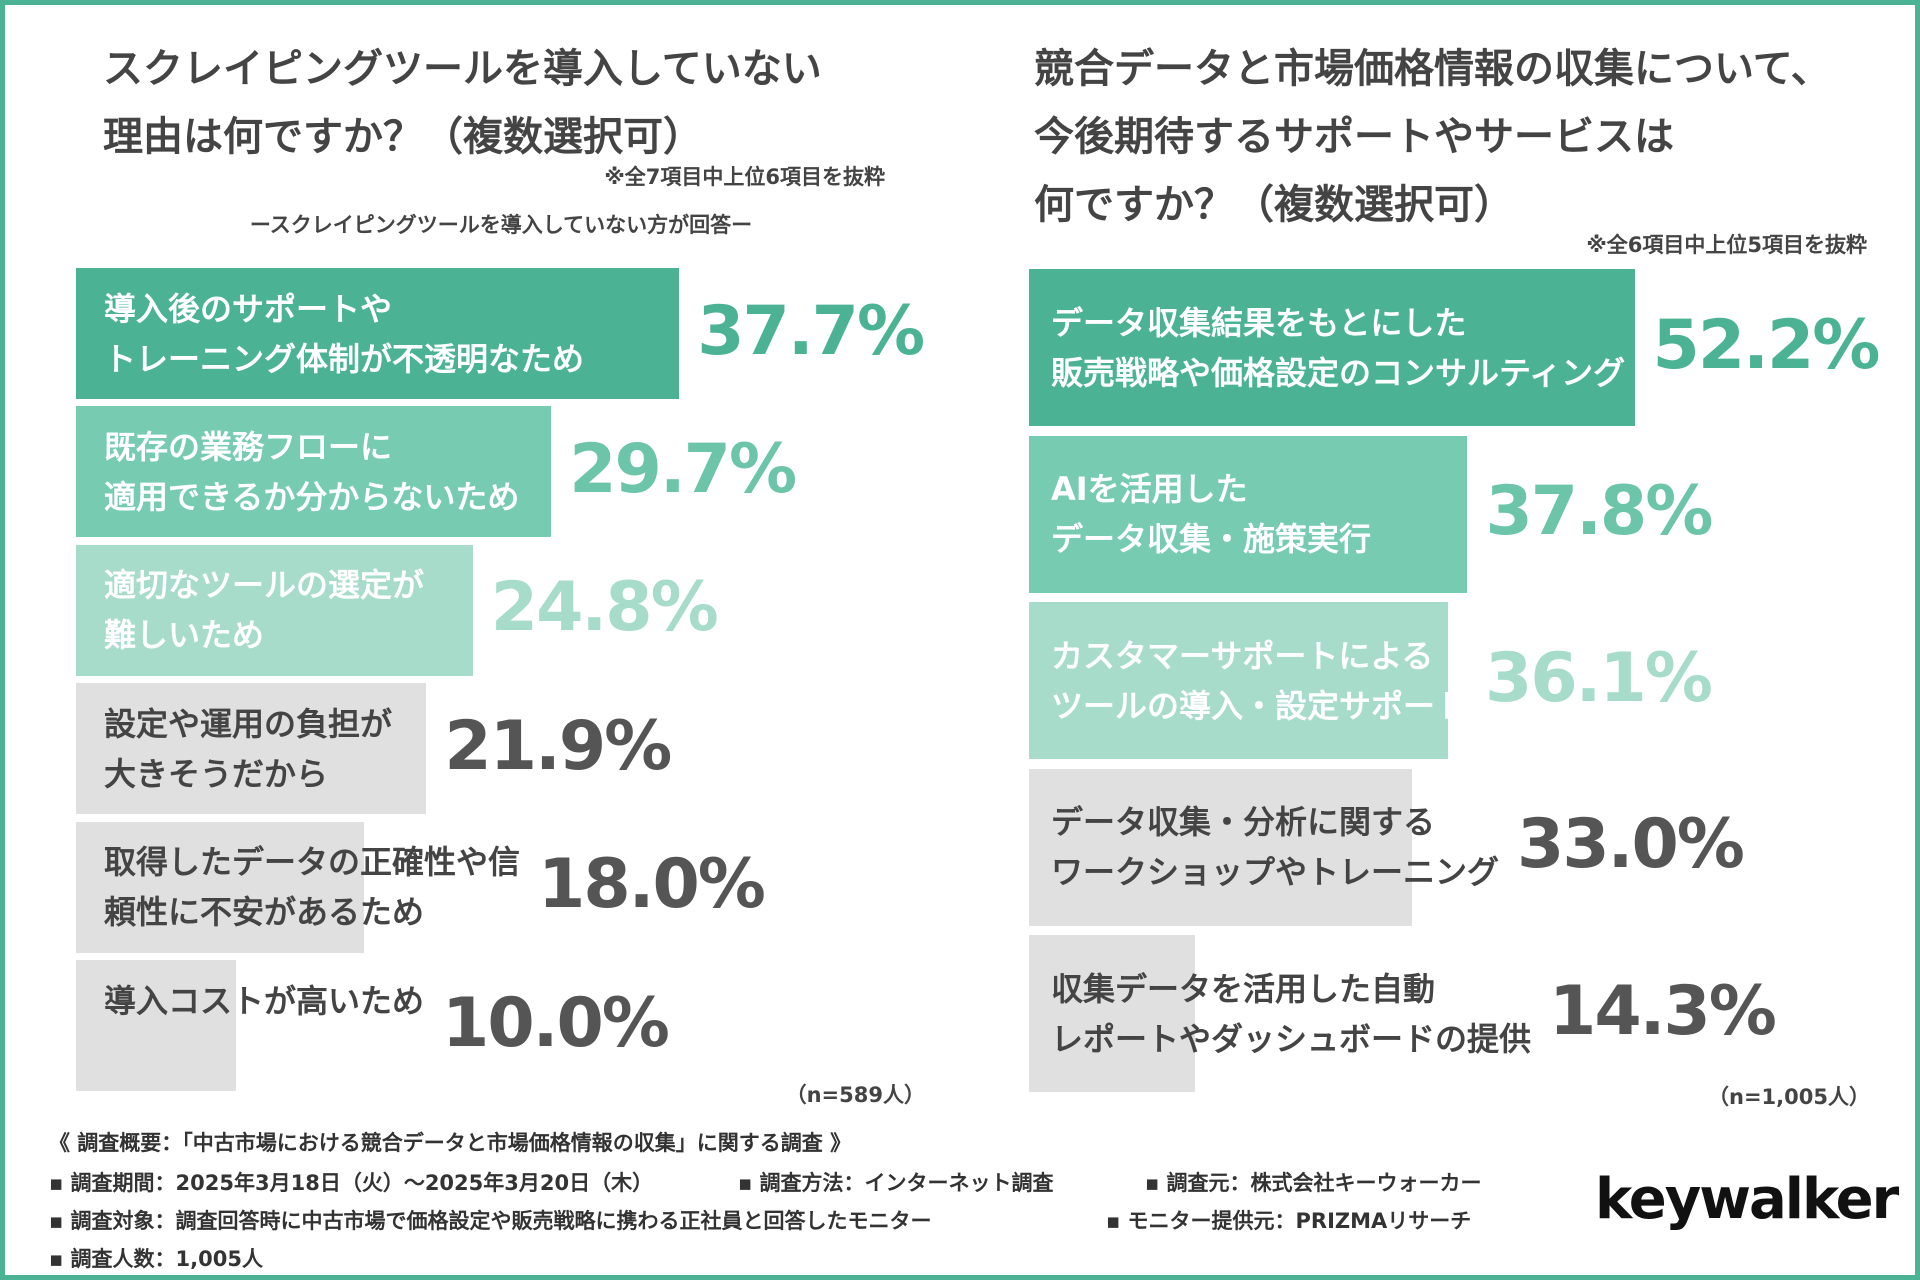 The image size is (1920, 1280). What do you see at coordinates (1599, 678) in the screenshot?
I see `value-label: 36.1%` at bounding box center [1599, 678].